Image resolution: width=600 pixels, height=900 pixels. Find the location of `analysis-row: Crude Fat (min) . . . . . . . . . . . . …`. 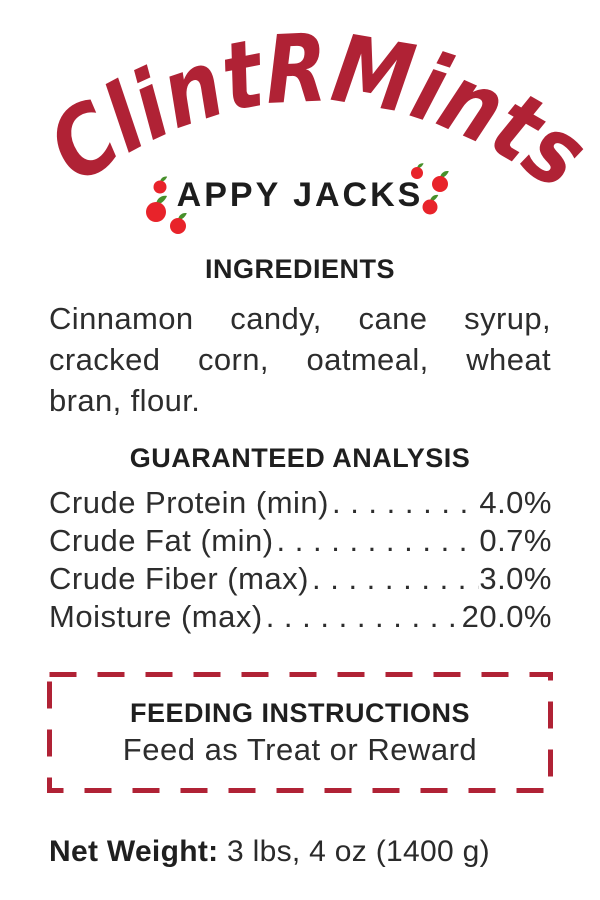

analysis-row: Crude Fat (min) . . . . . . . . . . . . … is located at coordinates (300, 541).